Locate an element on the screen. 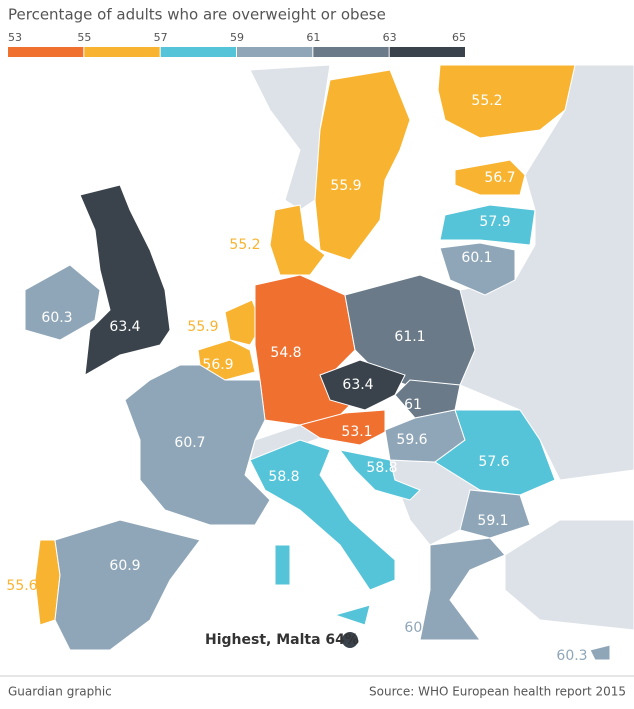  region-label: 61 is located at coordinates (413, 405).